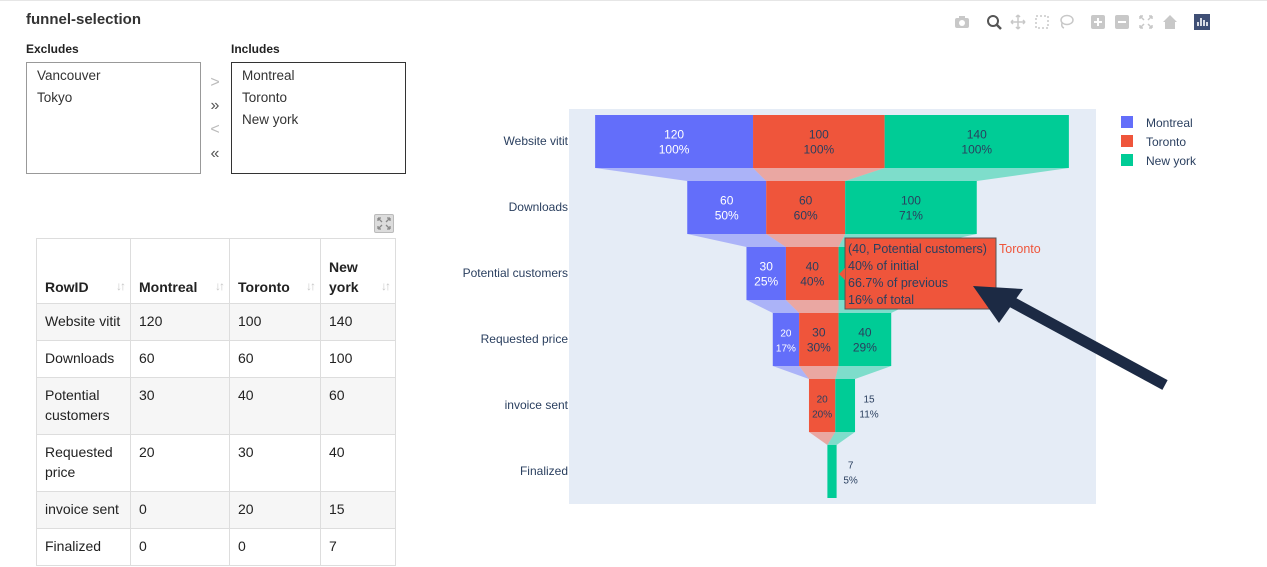 This screenshot has width=1267, height=567. Describe the element at coordinates (1018, 22) in the screenshot. I see `pan-icon` at that location.